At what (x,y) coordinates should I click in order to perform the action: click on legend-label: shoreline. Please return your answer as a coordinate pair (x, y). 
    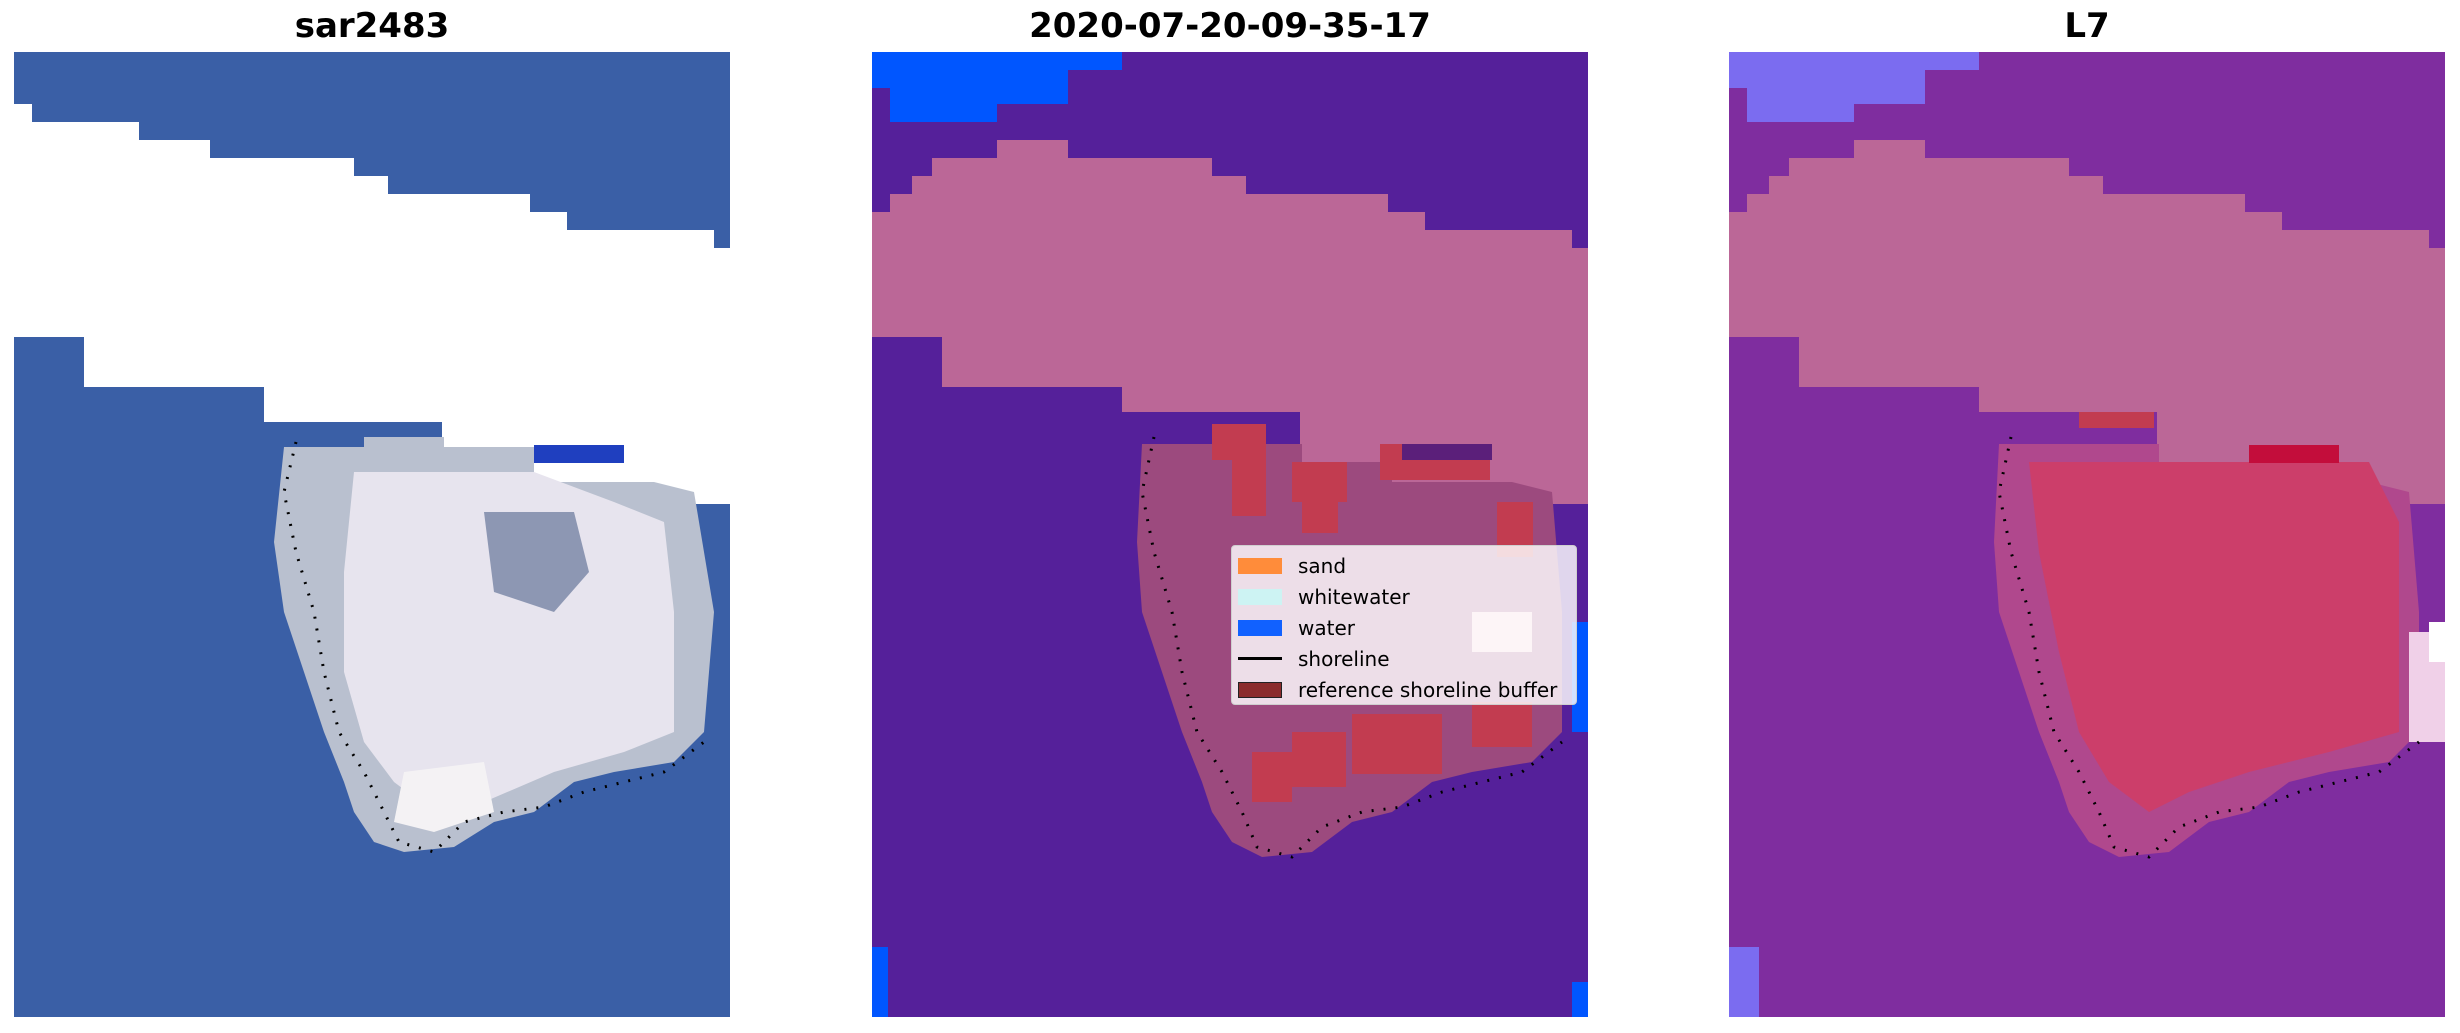
    Looking at the image, I should click on (1344, 658).